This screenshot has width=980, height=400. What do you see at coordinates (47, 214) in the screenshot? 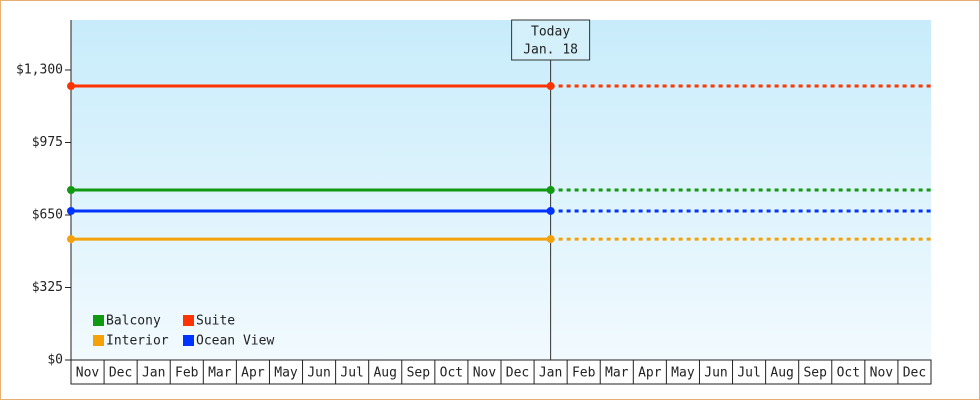
I see `y-tick-label: $650` at bounding box center [47, 214].